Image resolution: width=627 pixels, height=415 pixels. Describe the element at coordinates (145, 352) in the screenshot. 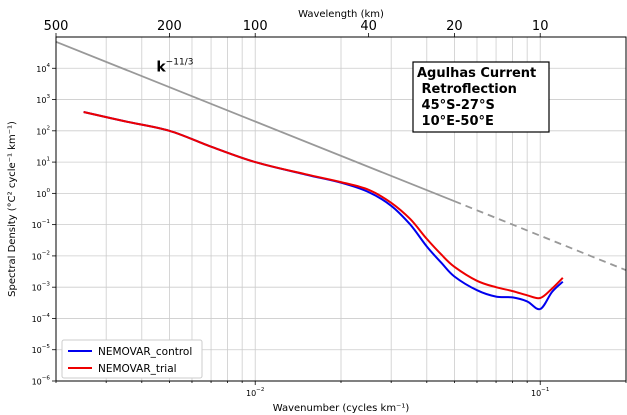

I see `legend-label: NEMOVAR_control` at that location.